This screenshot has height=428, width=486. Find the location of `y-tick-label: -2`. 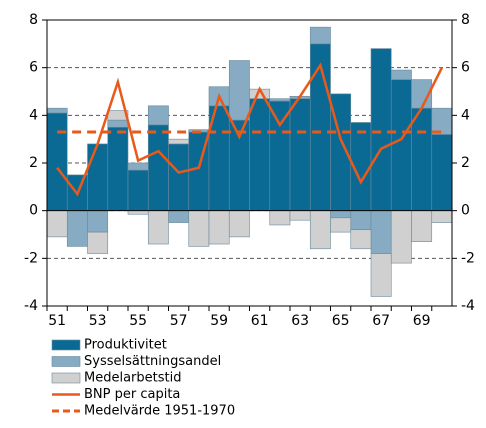

y-tick-label: -2 is located at coordinates (31, 258).